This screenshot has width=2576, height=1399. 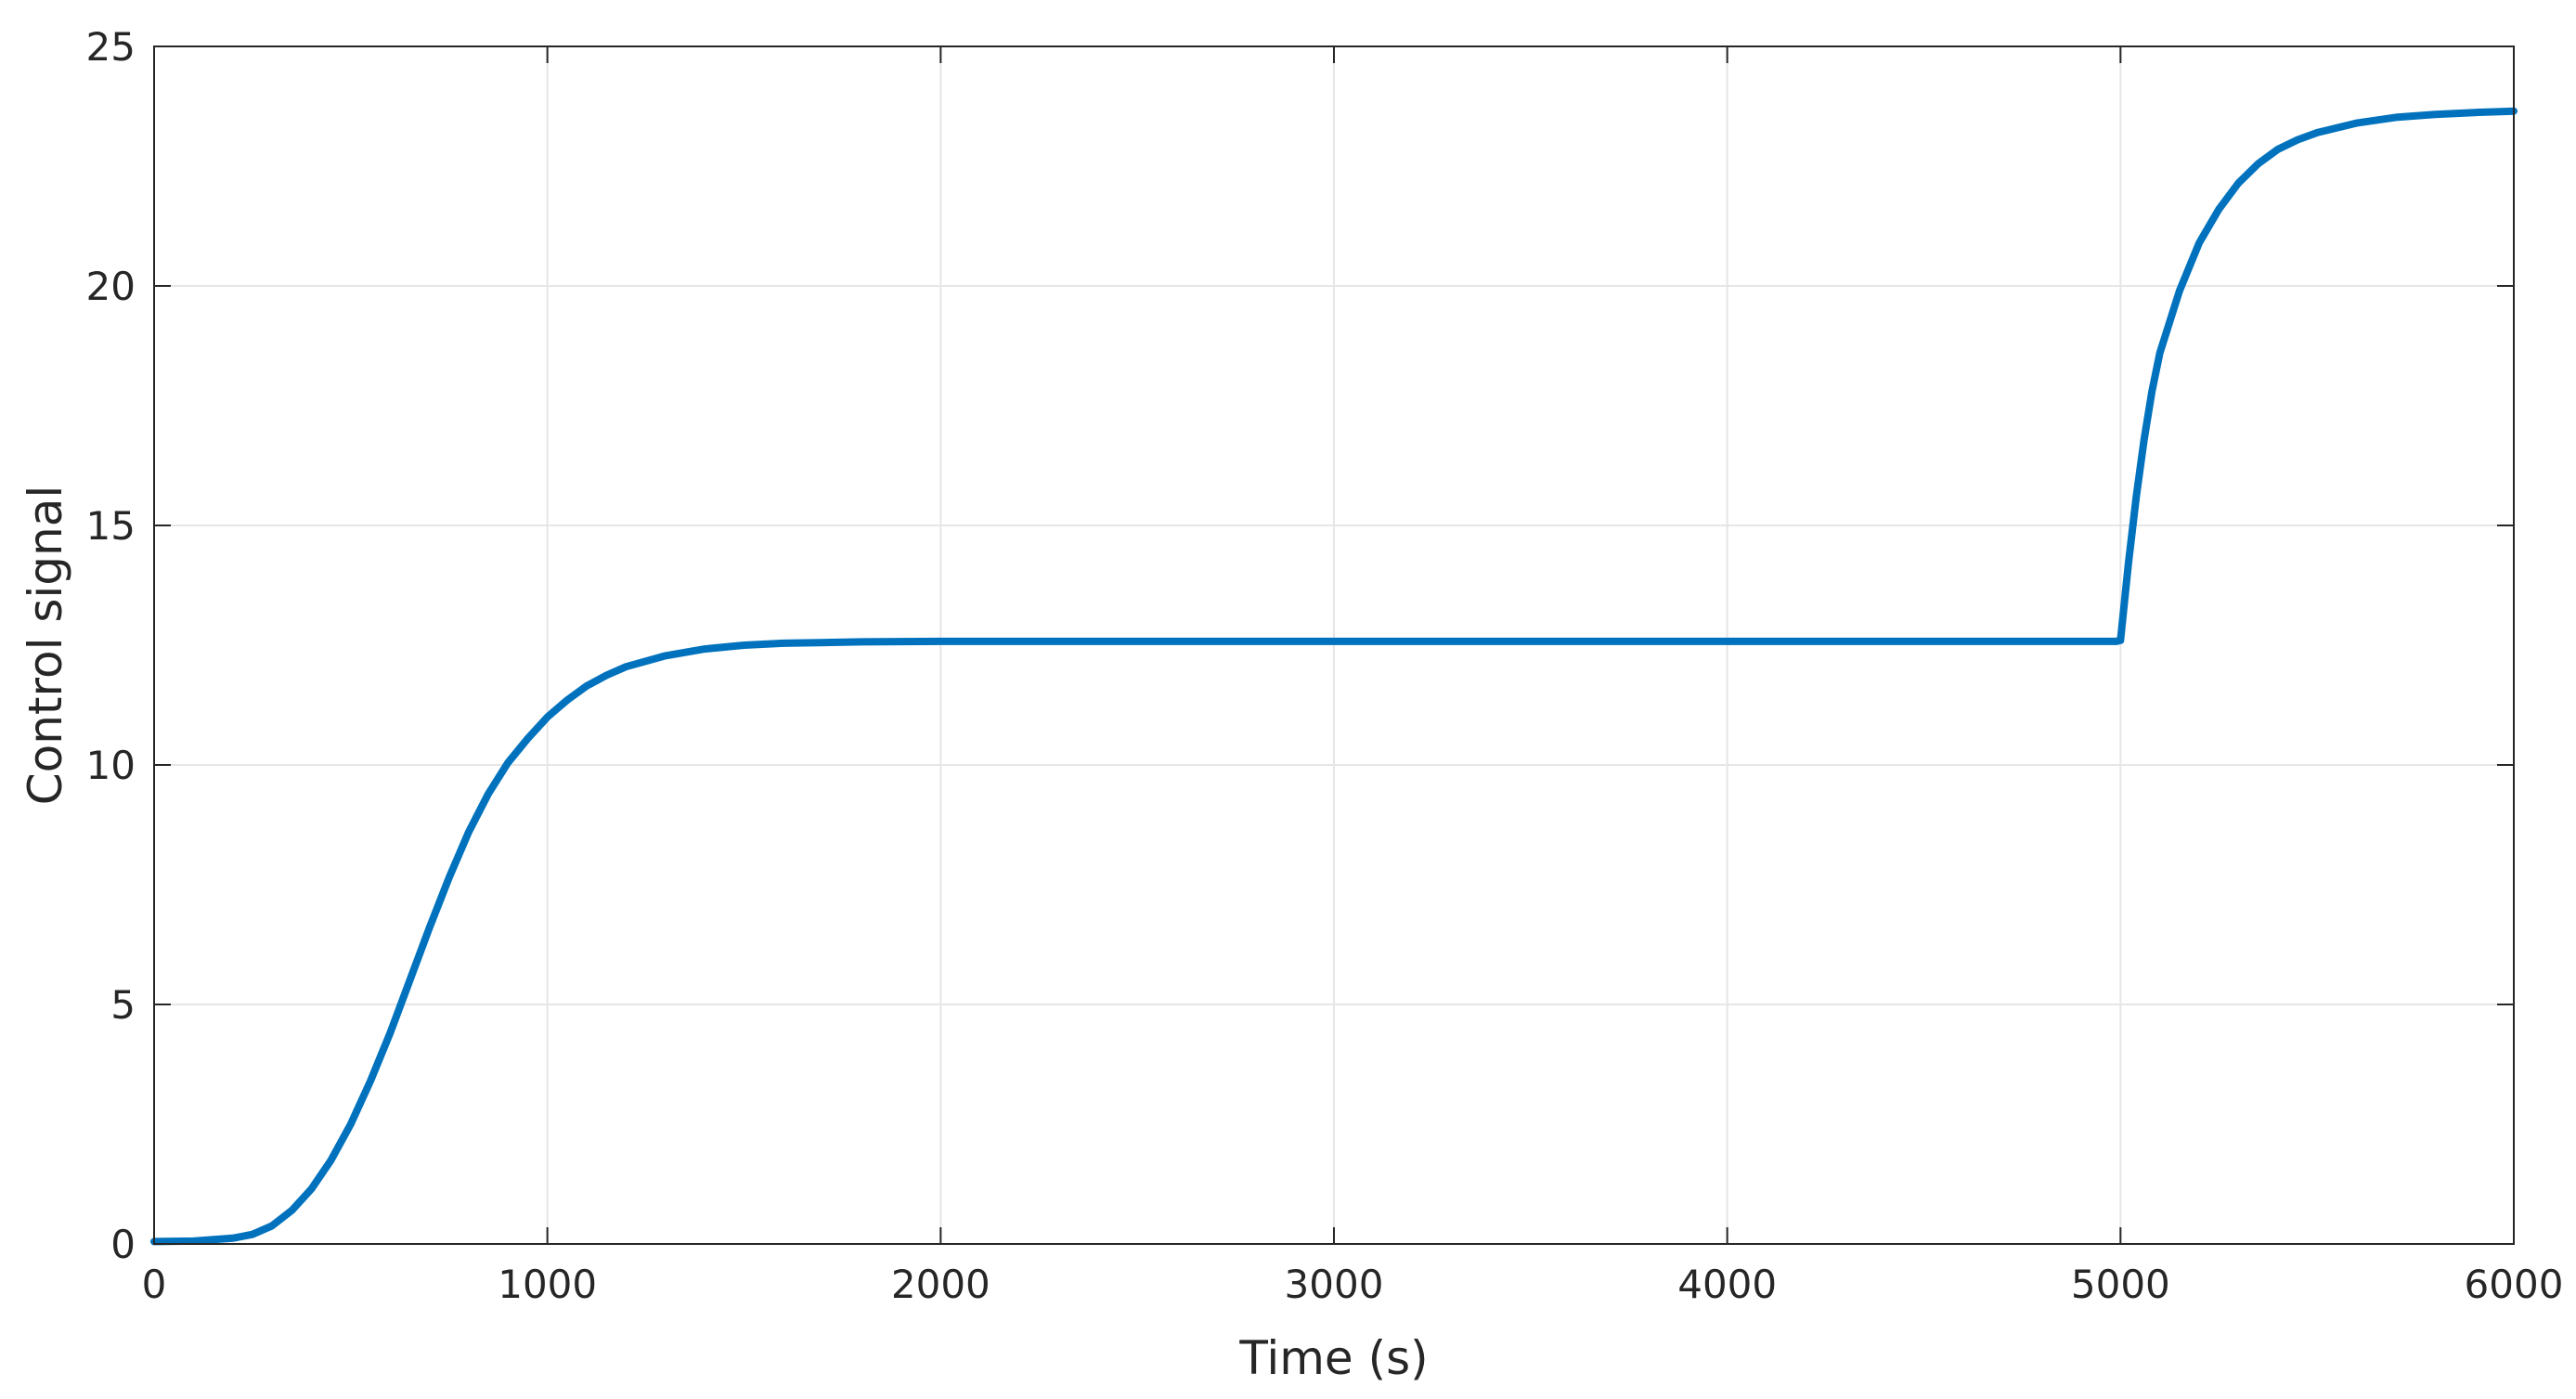 I want to click on x-tick-label: 2000, so click(x=940, y=1284).